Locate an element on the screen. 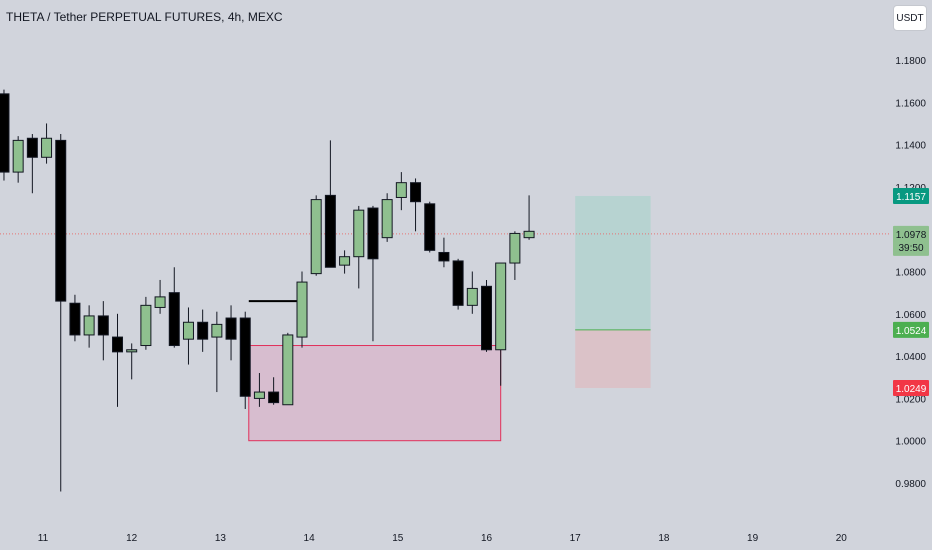 The width and height of the screenshot is (932, 550). y-tick-label-2: 1.1400 is located at coordinates (910, 146).